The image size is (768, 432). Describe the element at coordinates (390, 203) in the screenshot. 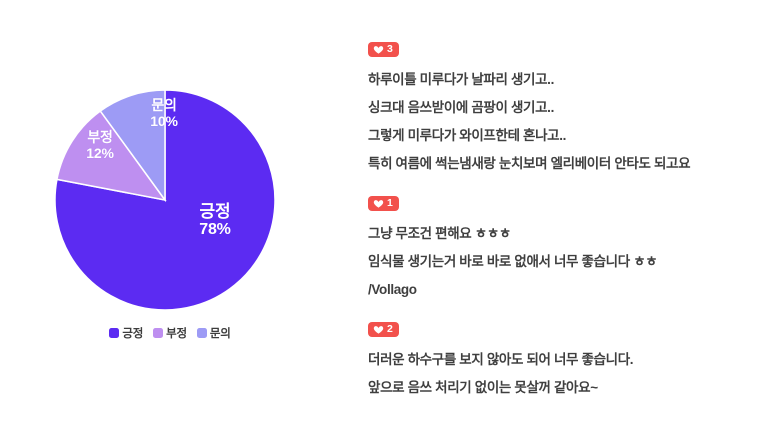

I see `like-count: 1` at that location.